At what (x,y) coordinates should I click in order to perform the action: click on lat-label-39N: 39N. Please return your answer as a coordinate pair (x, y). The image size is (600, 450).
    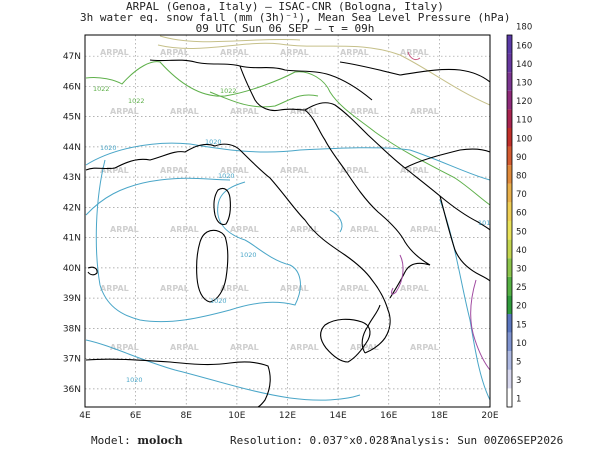
    Looking at the image, I should click on (72, 299).